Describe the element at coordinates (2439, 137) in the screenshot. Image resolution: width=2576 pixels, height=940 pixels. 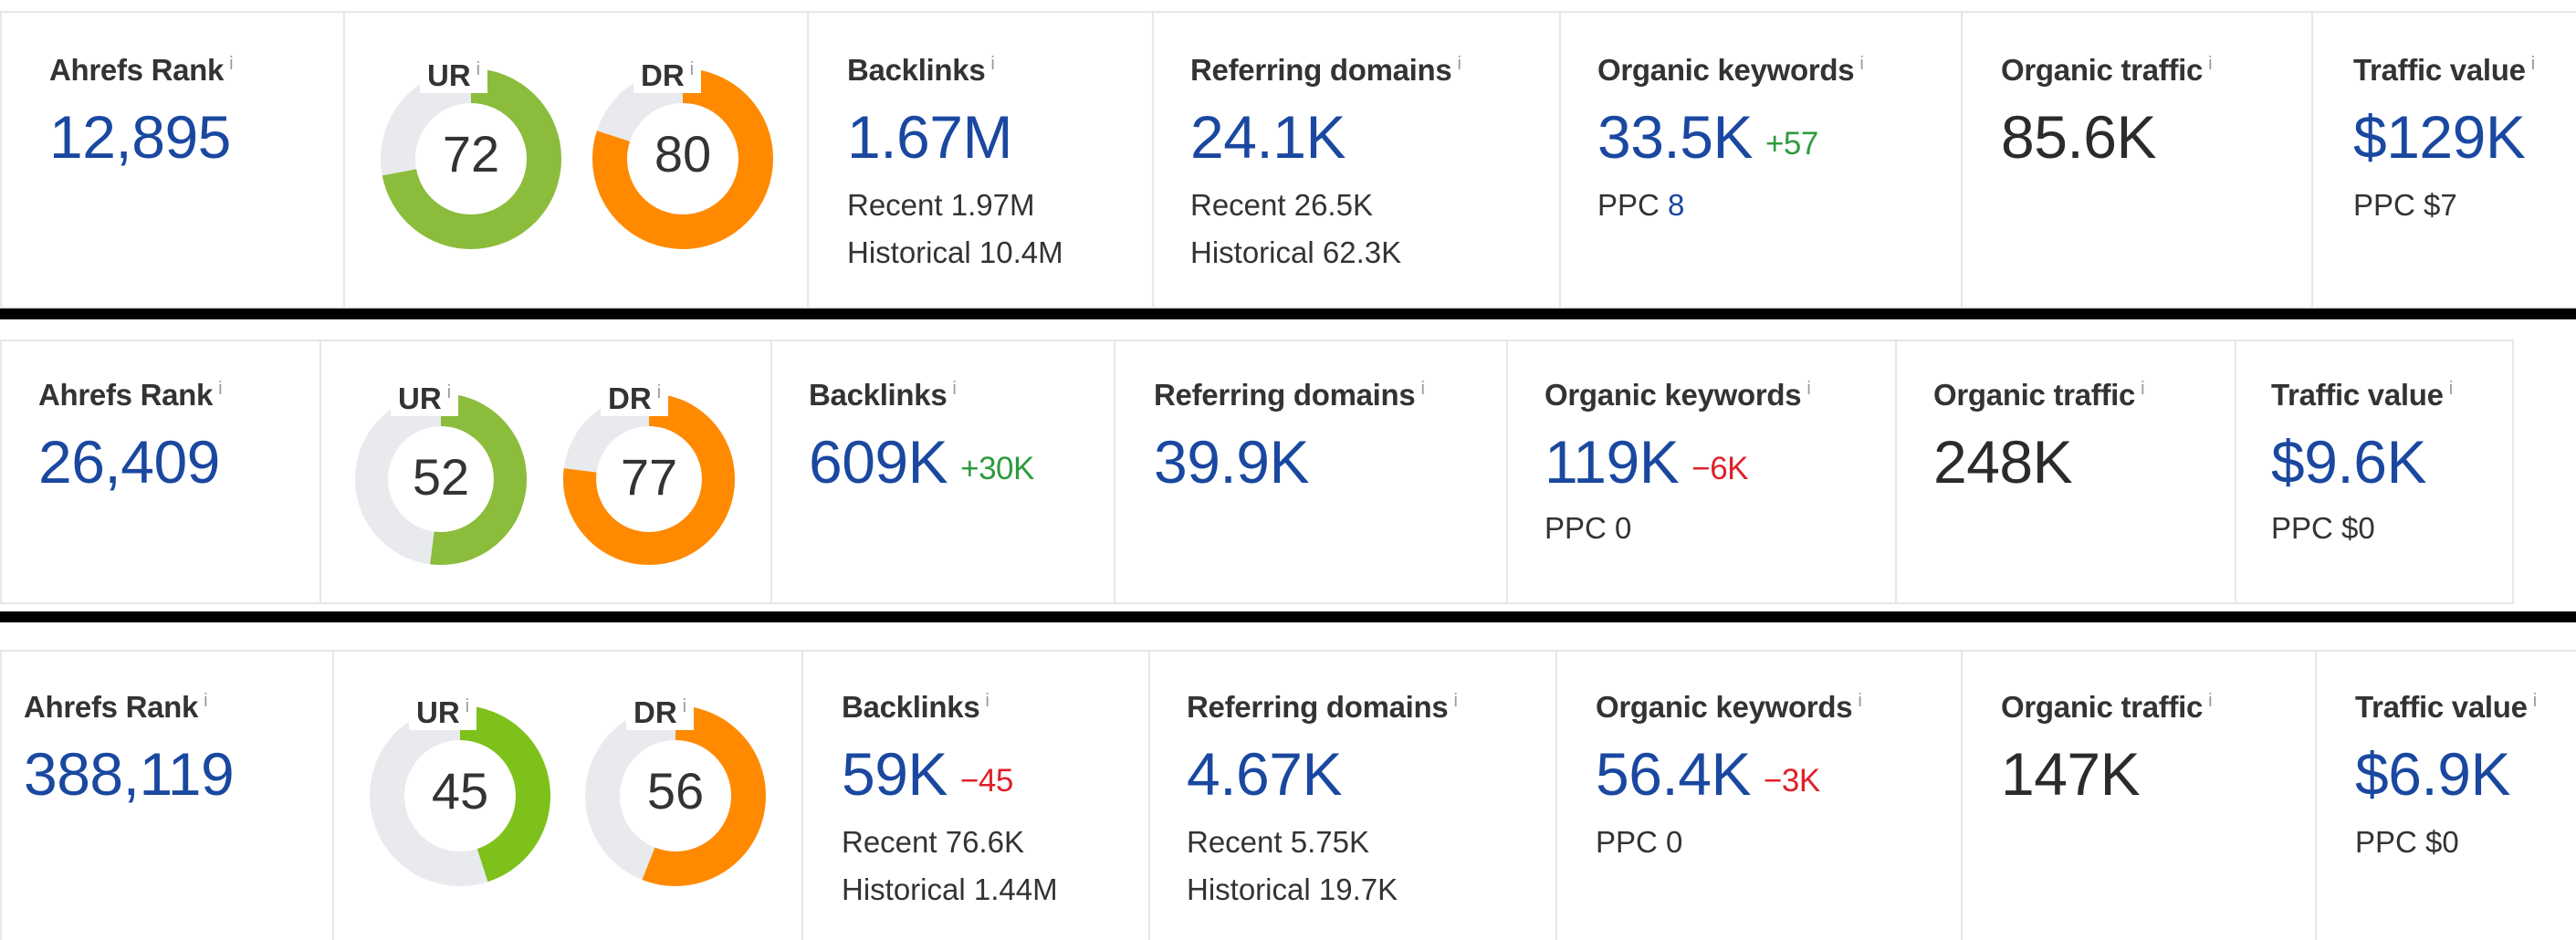
I see `traffic-value-value: $129K` at that location.